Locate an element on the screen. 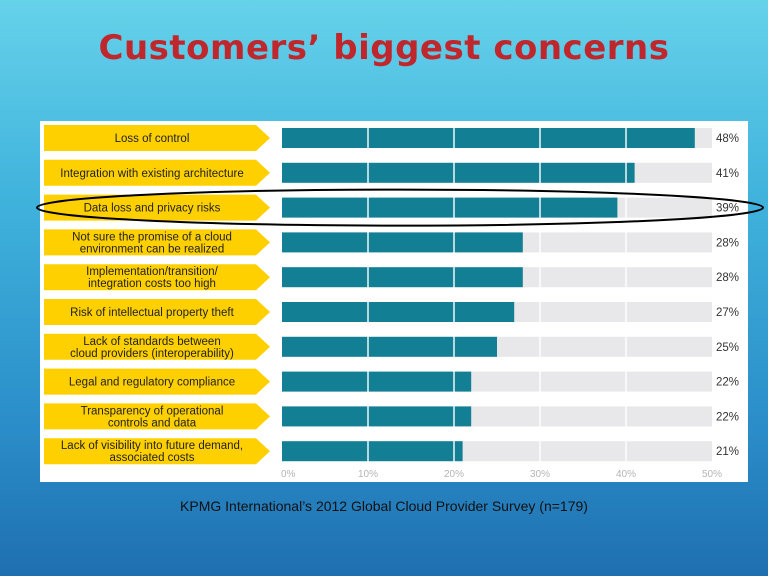 The image size is (768, 576). slide-title: Customers’ biggest concerns is located at coordinates (384, 48).